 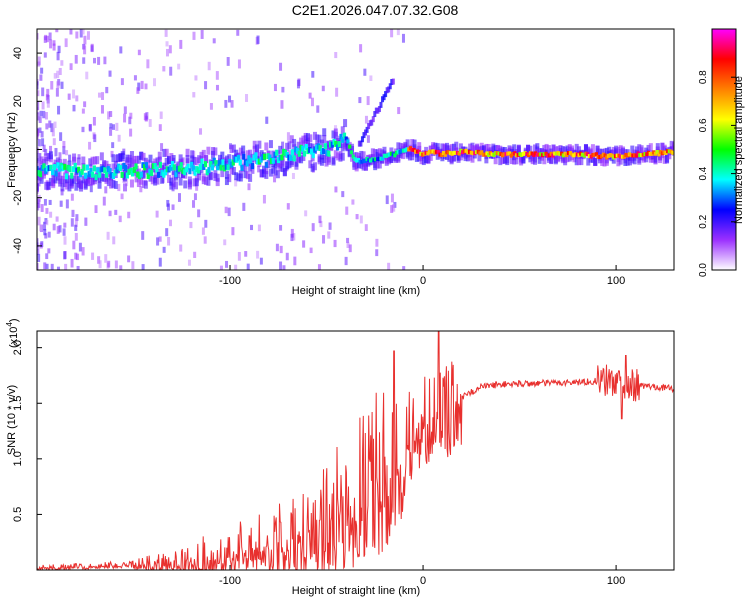 I want to click on spectrogram-y-ticks: -40 -20 0 20 40, so click(x=27, y=150).